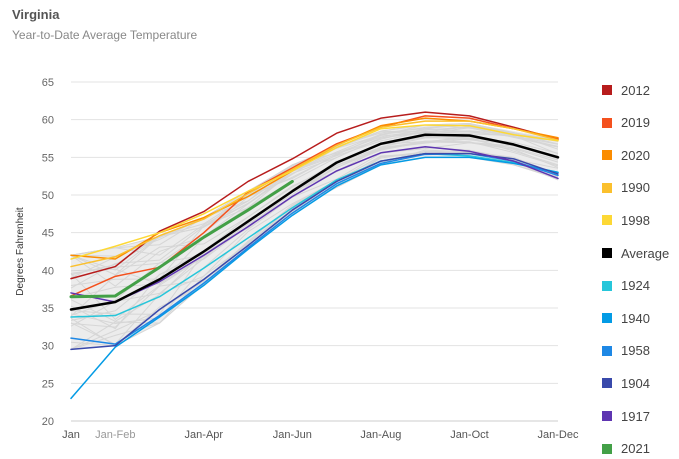 This screenshot has width=679, height=459. I want to click on x-tick-label: Jan-Feb, so click(115, 435).